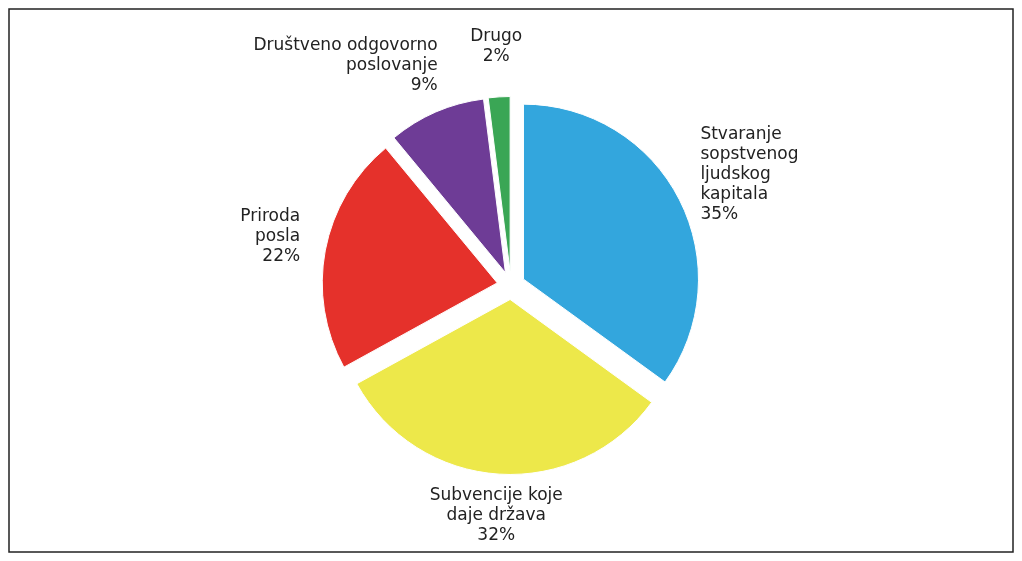 This screenshot has height=561, width=1022. What do you see at coordinates (719, 212) in the screenshot?
I see `data-label: 35%` at bounding box center [719, 212].